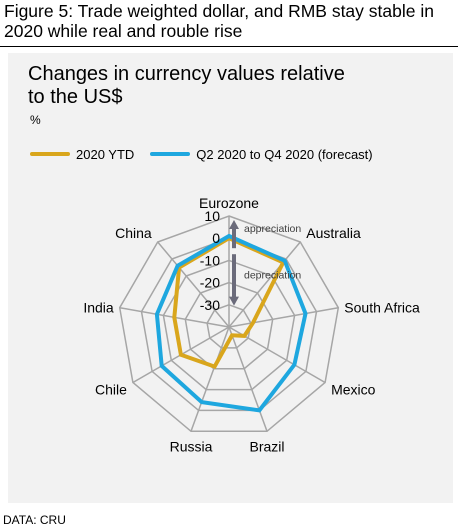 Image resolution: width=458 pixels, height=529 pixels. I want to click on tick-label-1: 0, so click(216, 238).